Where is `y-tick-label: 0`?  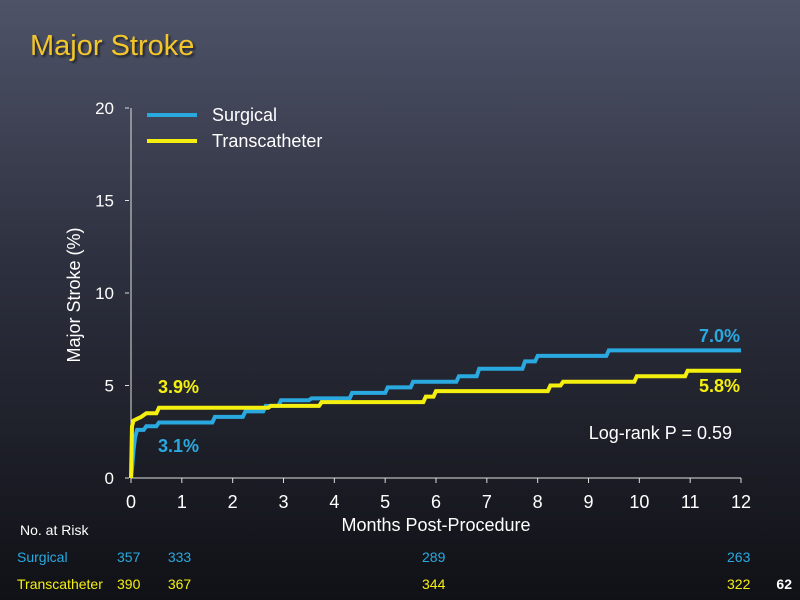
y-tick-label: 0 is located at coordinates (109, 478).